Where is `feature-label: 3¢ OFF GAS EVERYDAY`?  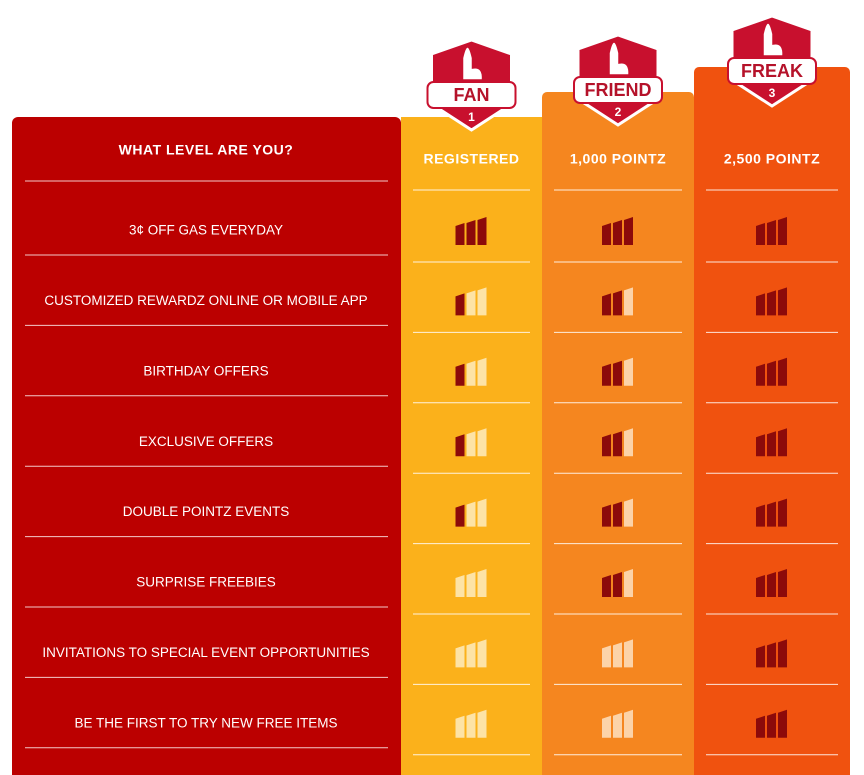 feature-label: 3¢ OFF GAS EVERYDAY is located at coordinates (206, 230).